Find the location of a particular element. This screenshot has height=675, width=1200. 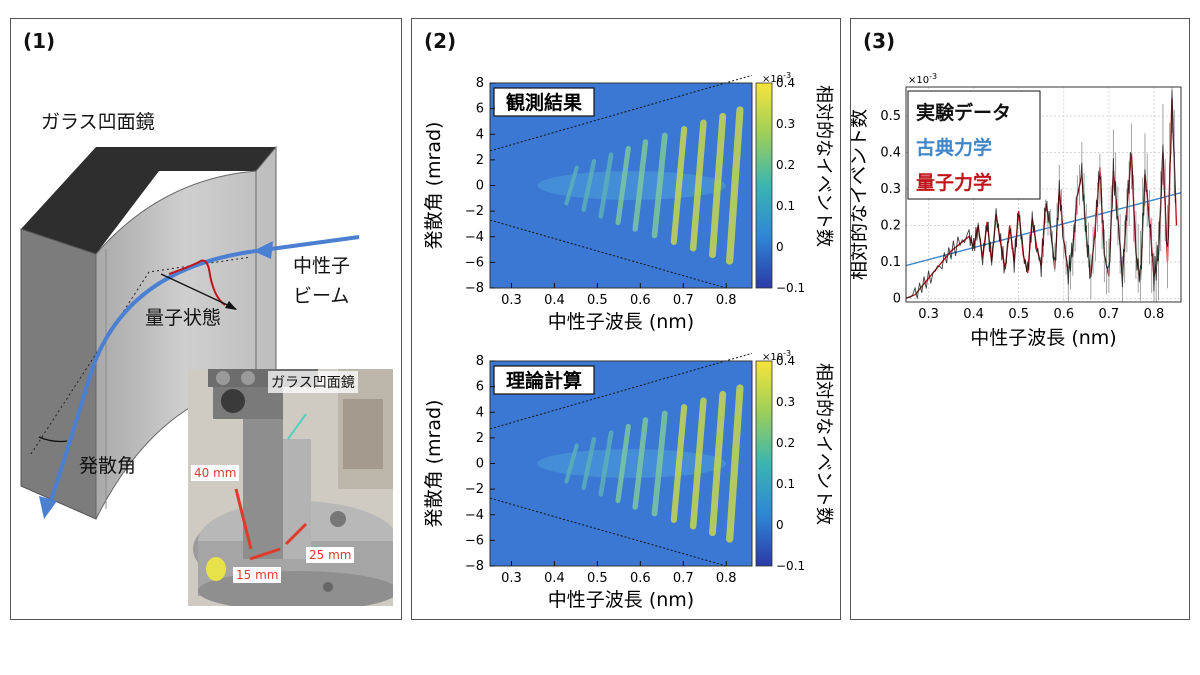

colorbar-tick-label: 0.4 is located at coordinates (785, 83).